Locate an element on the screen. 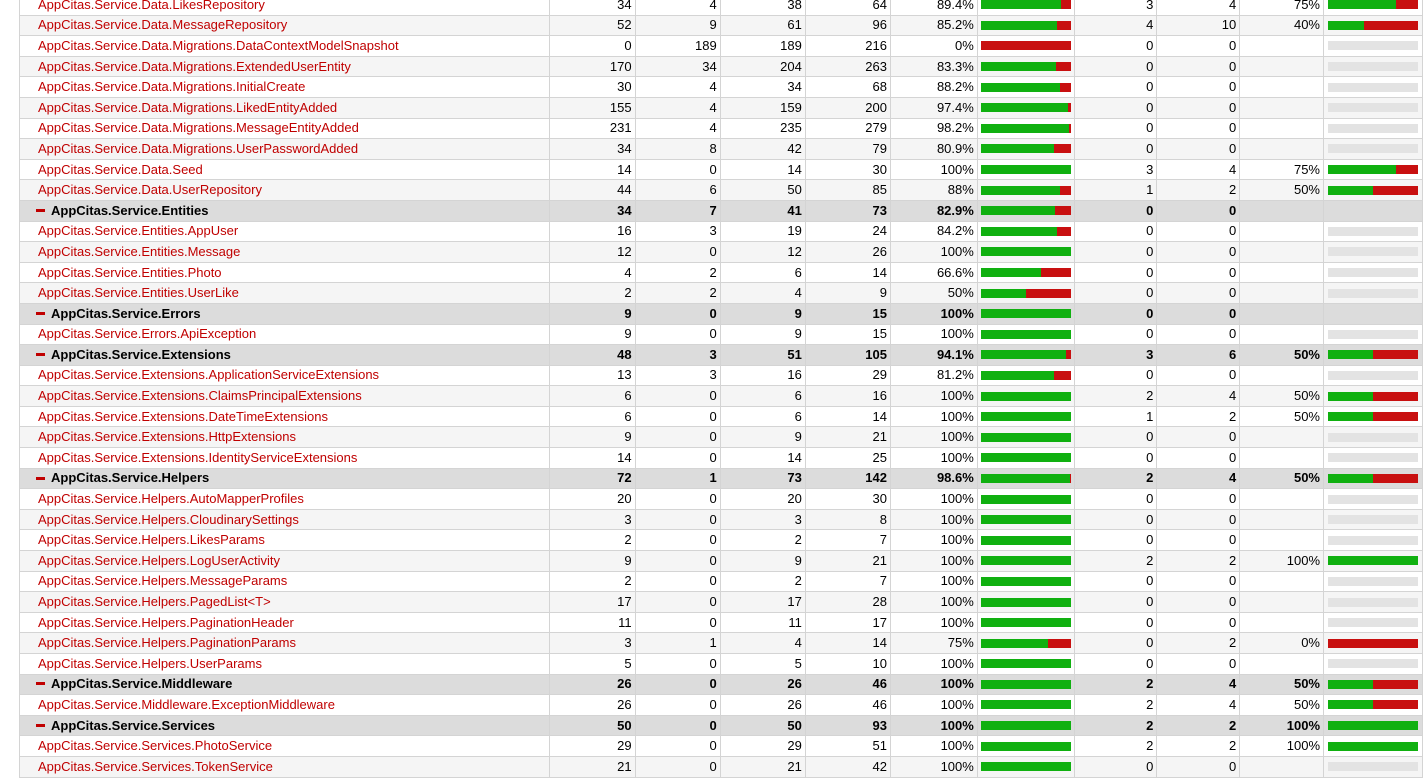 This screenshot has height=778, width=1423. bcov-cell: 2 is located at coordinates (1115, 746).